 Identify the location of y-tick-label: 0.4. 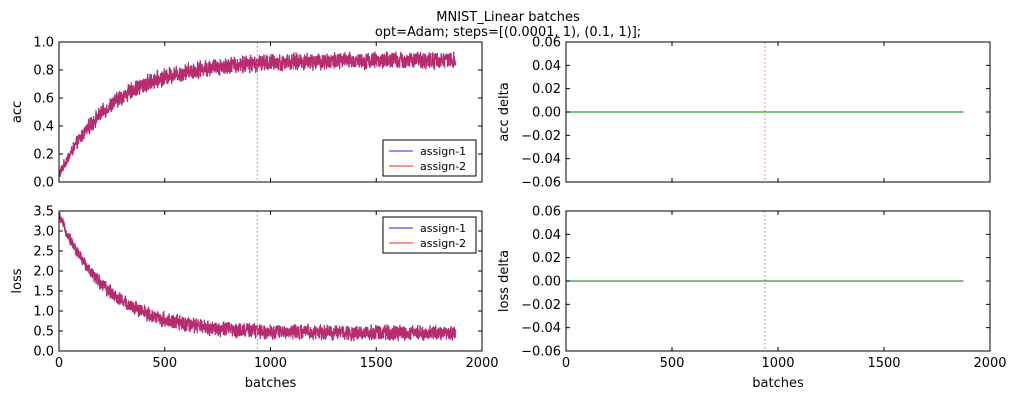
(43, 127).